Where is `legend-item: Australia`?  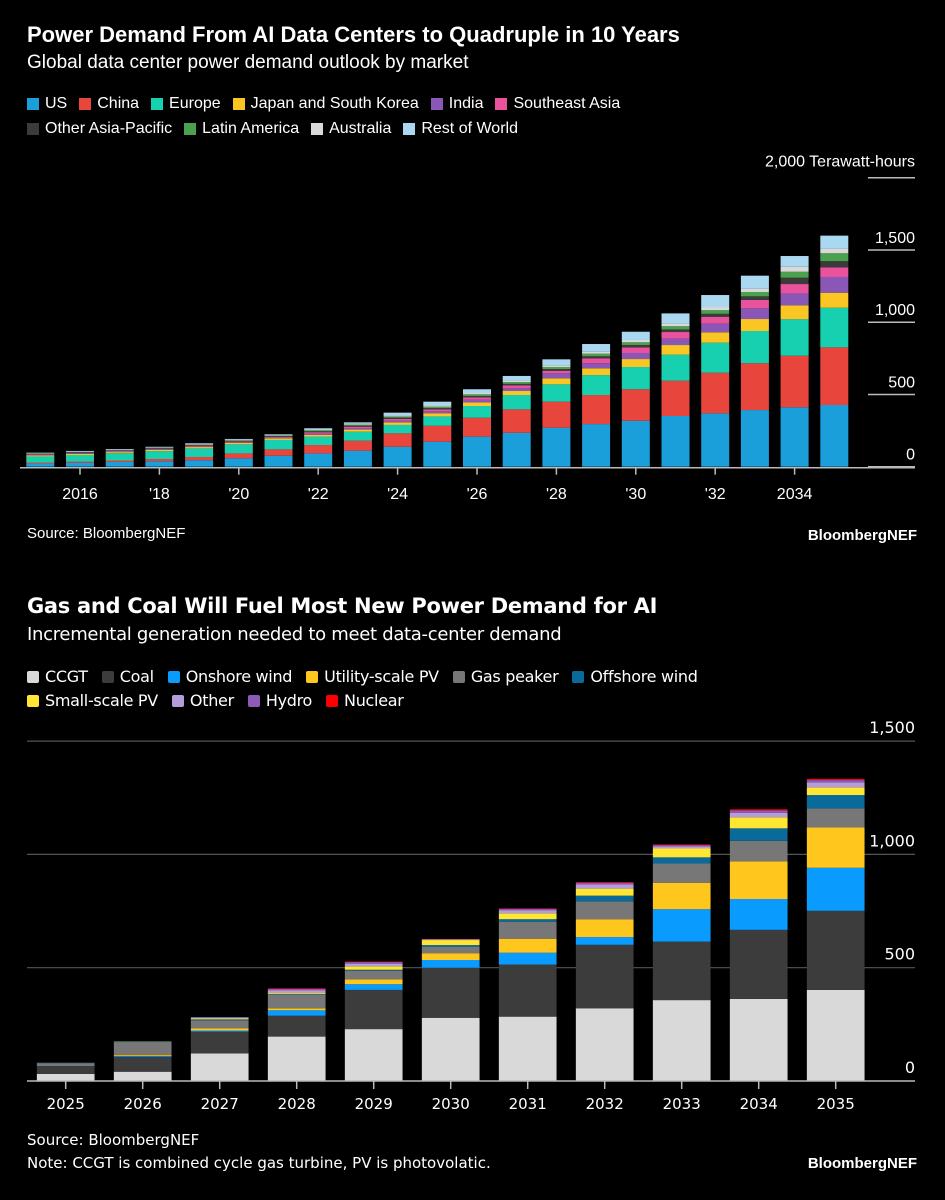 legend-item: Australia is located at coordinates (351, 129).